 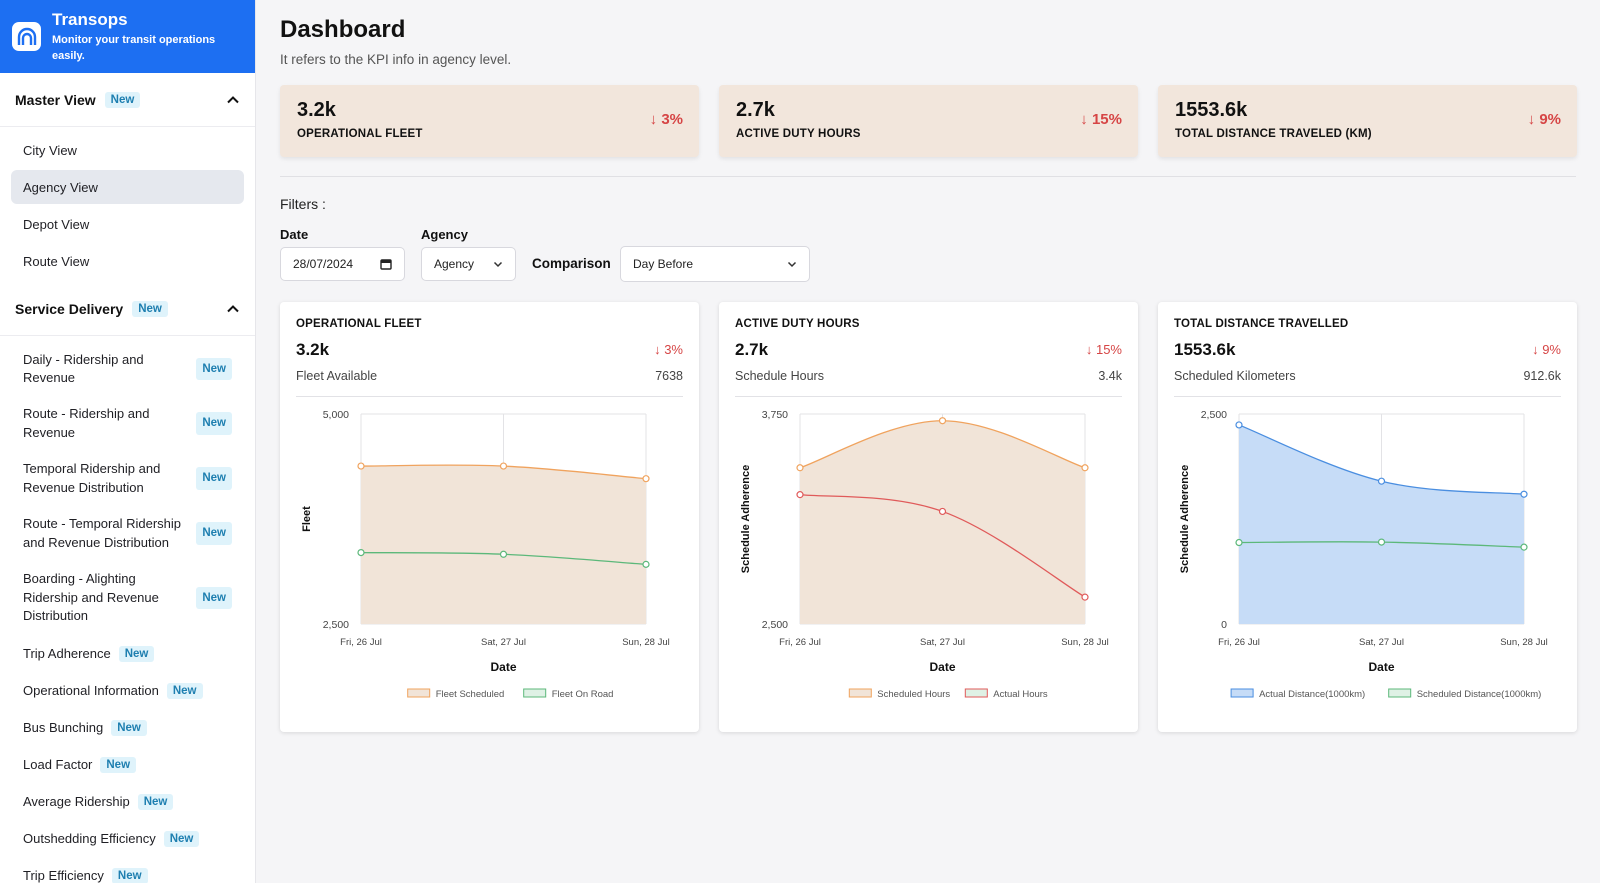 What do you see at coordinates (470, 694) in the screenshot?
I see `legend-label: Fleet Scheduled` at bounding box center [470, 694].